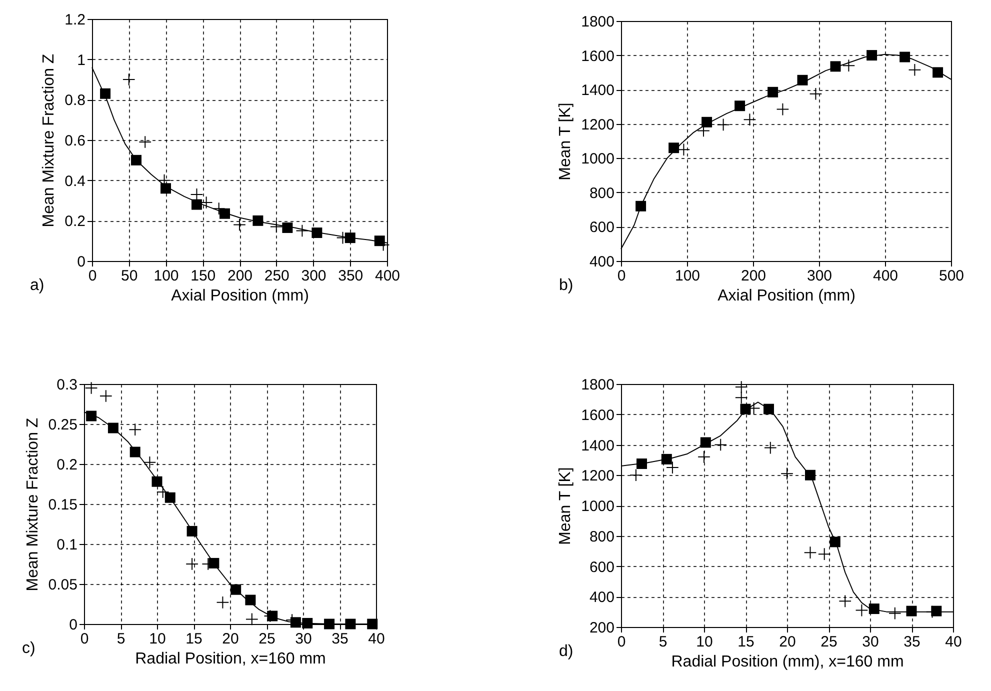 The width and height of the screenshot is (991, 691). Describe the element at coordinates (75, 20) in the screenshot. I see `y-tick-label: 1.2` at that location.